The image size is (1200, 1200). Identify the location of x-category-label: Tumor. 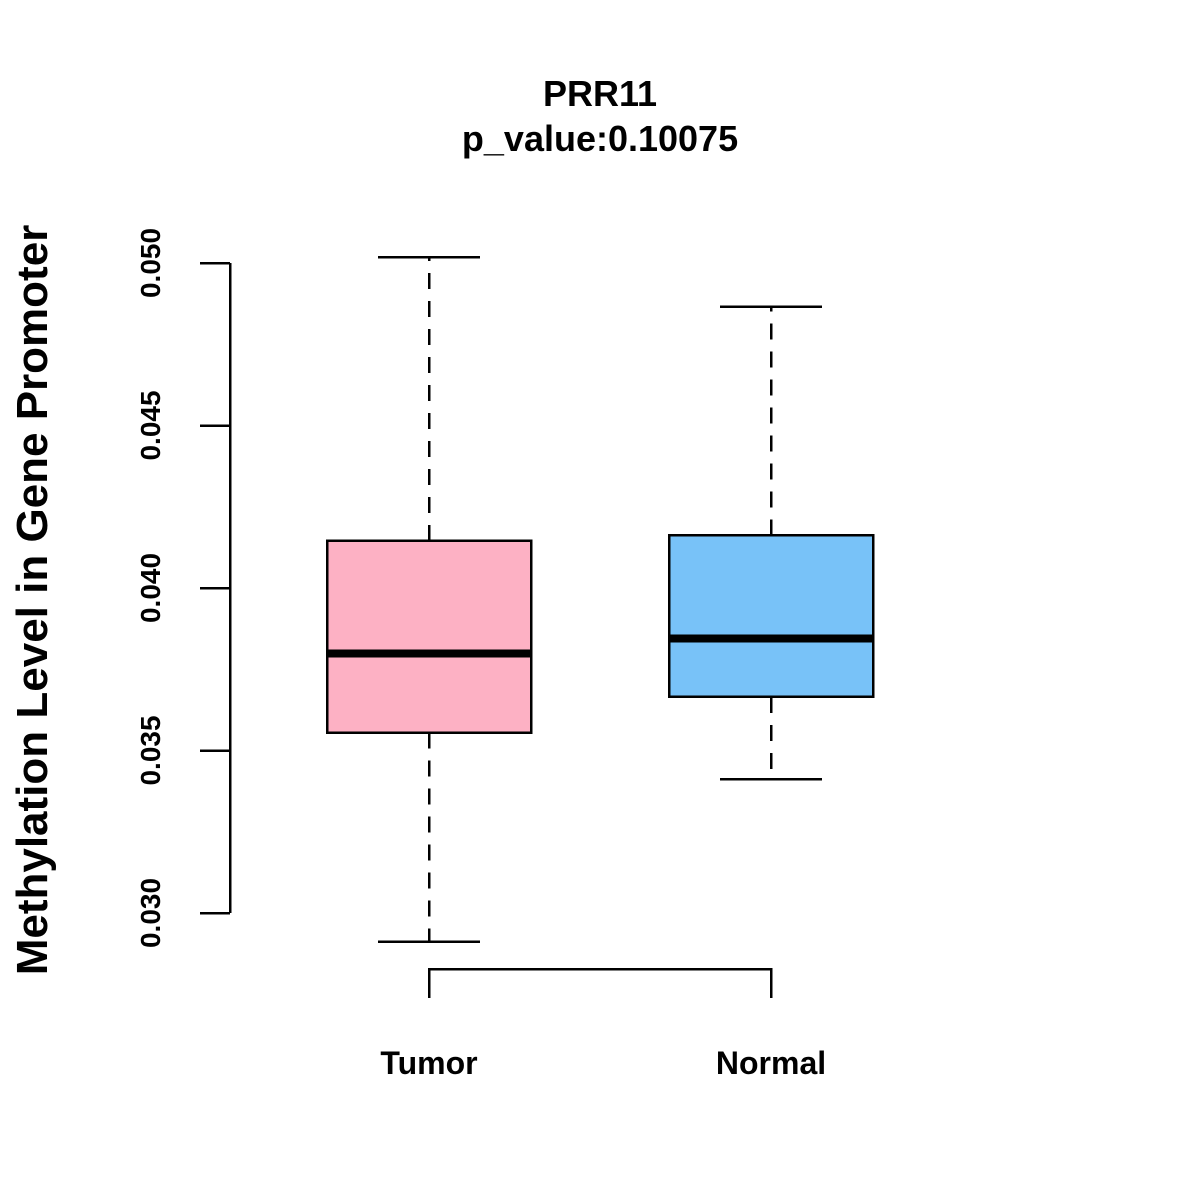
(428, 1063).